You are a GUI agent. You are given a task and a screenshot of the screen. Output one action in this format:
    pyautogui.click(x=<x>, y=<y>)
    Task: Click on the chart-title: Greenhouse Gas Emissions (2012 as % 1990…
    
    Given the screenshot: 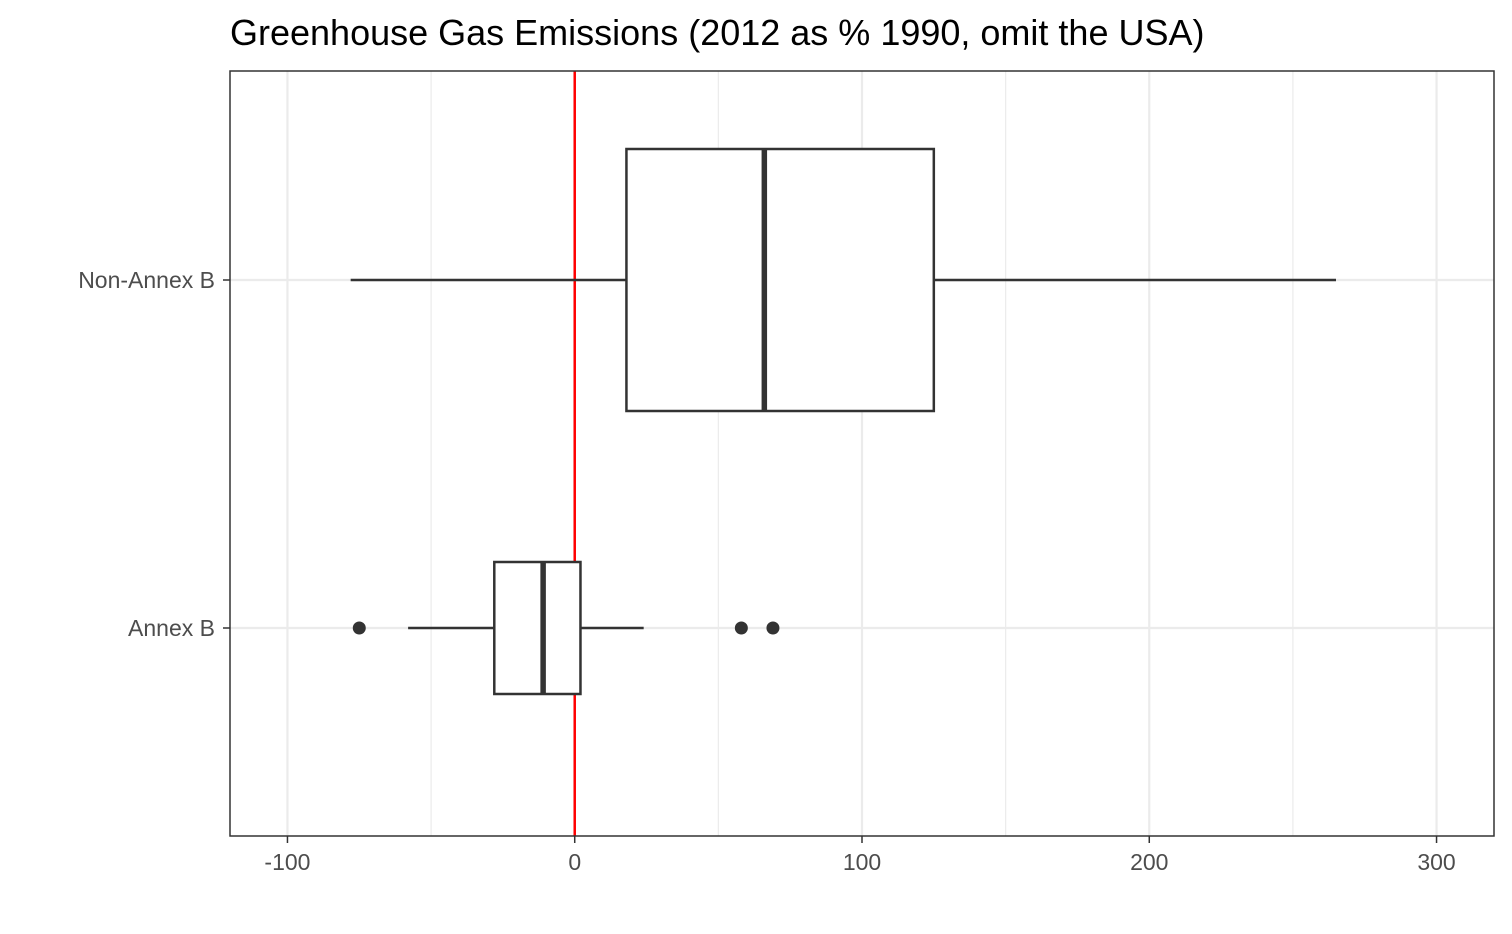 What is the action you would take?
    pyautogui.click(x=717, y=32)
    